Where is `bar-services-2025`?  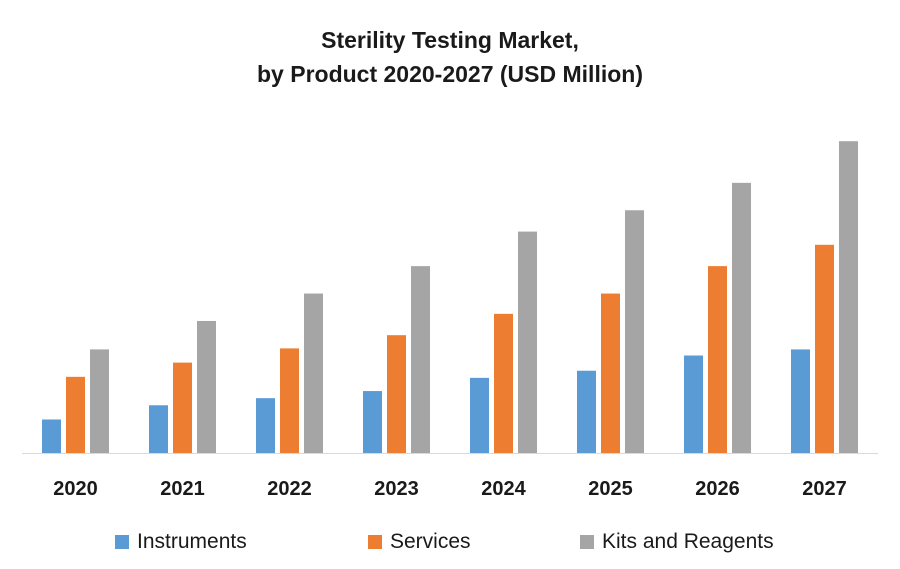
bar-services-2025 is located at coordinates (610, 373).